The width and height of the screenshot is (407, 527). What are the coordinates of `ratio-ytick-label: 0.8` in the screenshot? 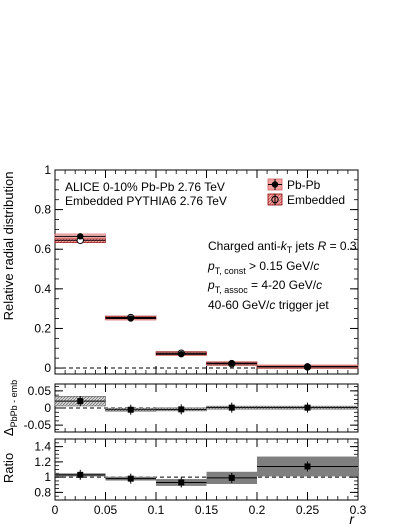 It's located at (42, 492).